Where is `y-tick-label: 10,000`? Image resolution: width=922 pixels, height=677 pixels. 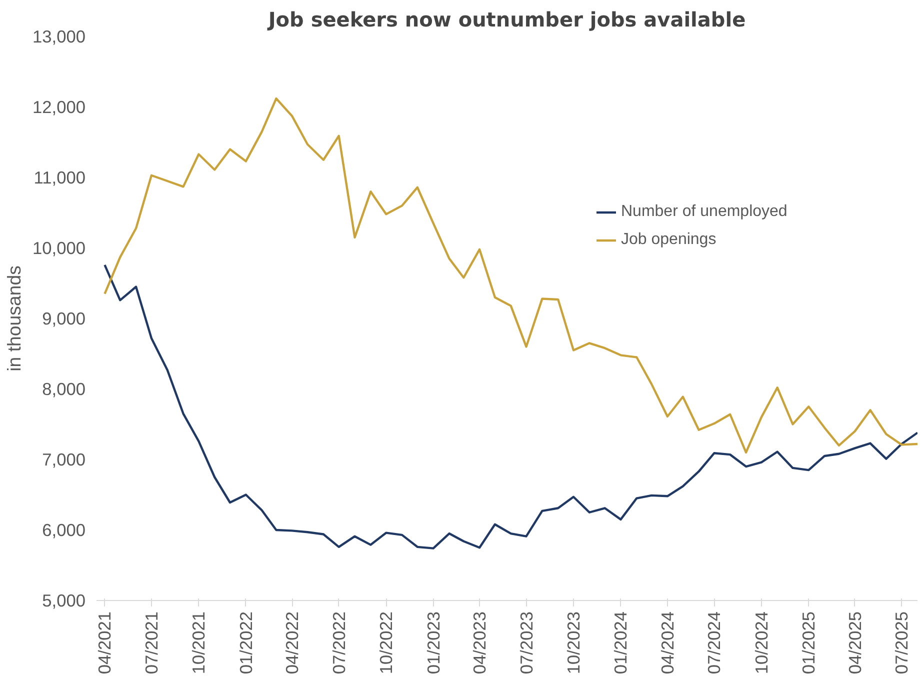 y-tick-label: 10,000 is located at coordinates (59, 248).